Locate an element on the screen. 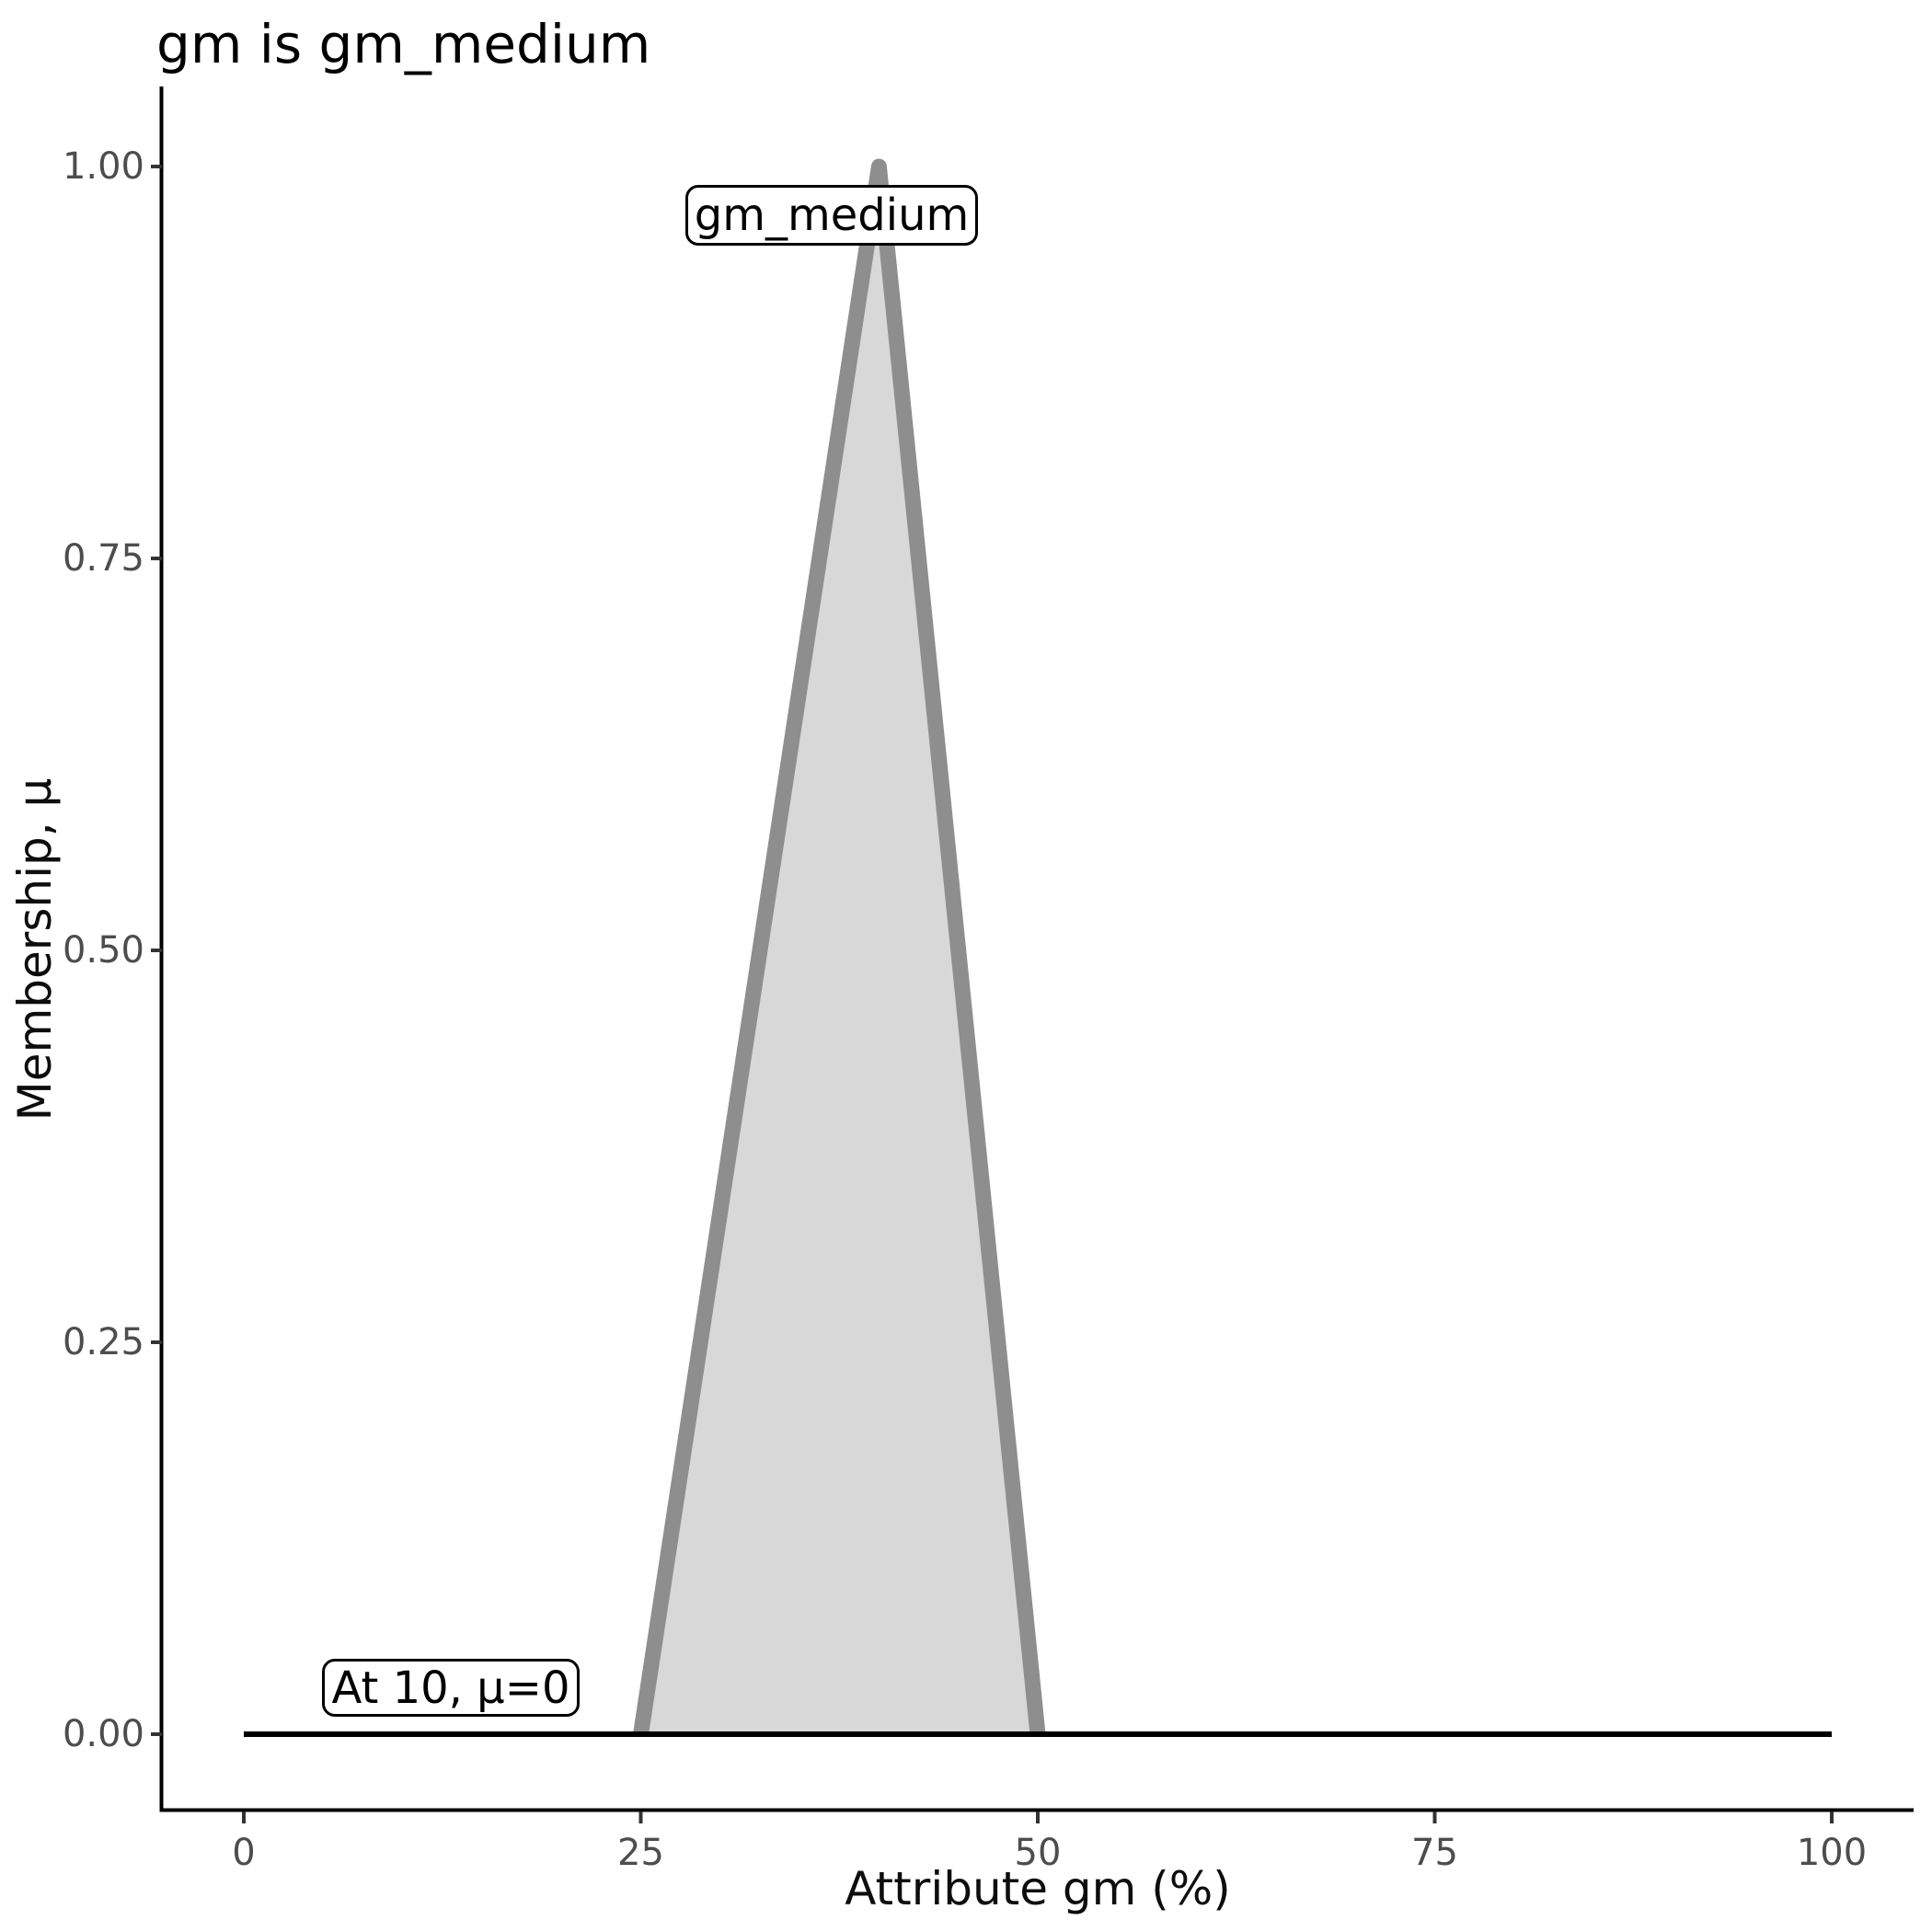 The image size is (1932, 1932). y-tick-label: 0.25 is located at coordinates (103, 1342).